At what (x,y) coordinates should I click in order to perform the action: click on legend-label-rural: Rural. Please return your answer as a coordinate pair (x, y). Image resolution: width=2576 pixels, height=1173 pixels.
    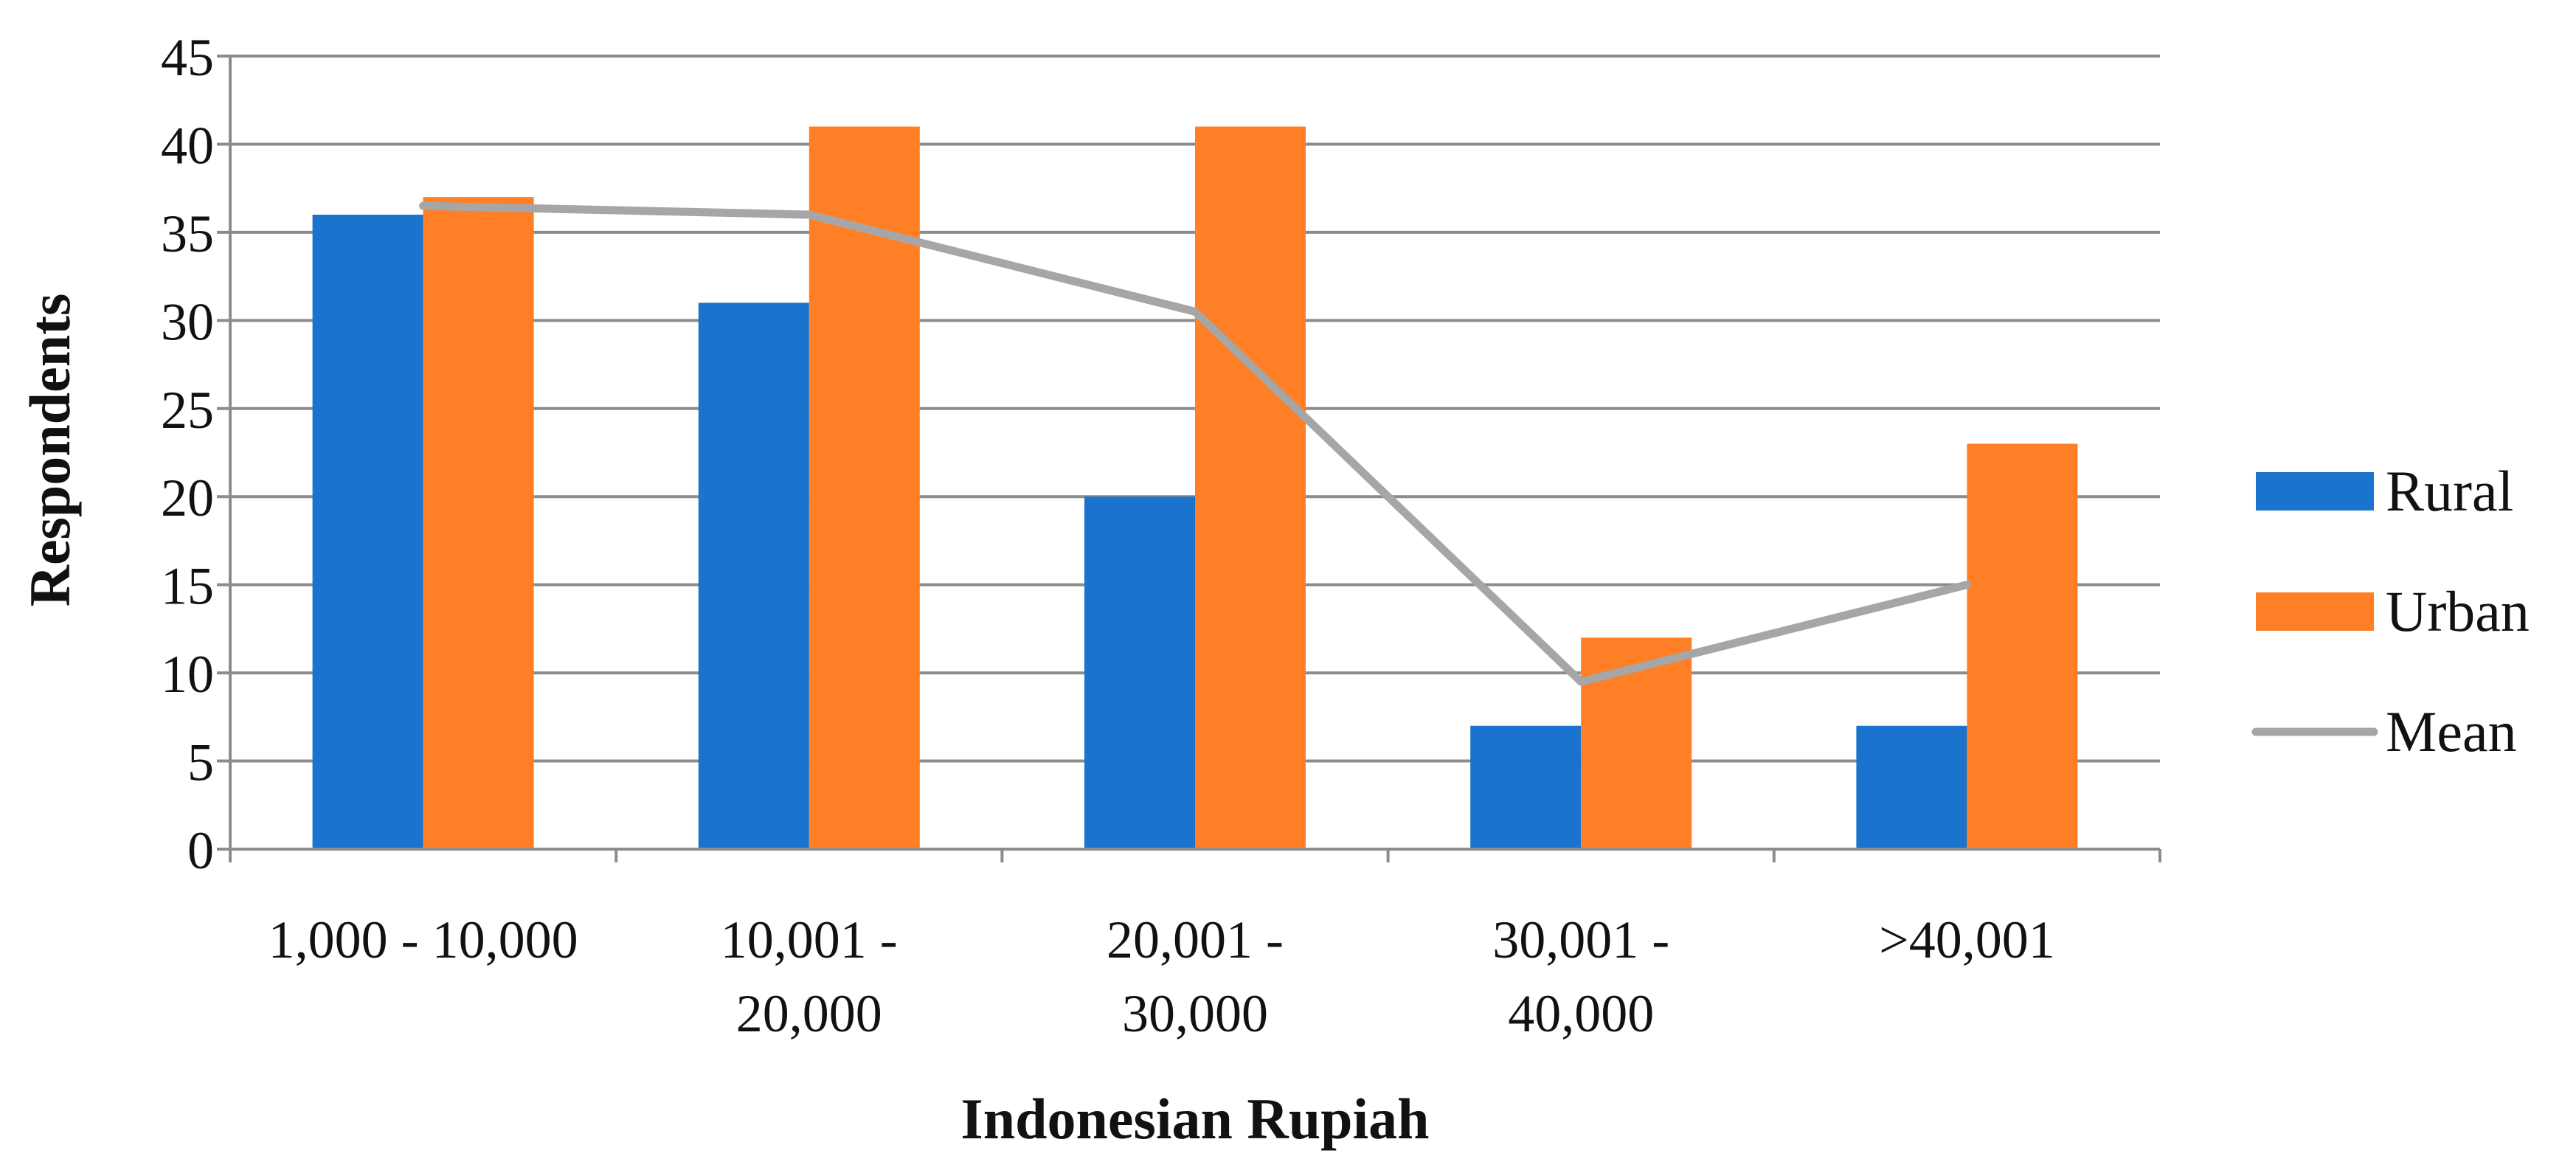
    Looking at the image, I should click on (2450, 491).